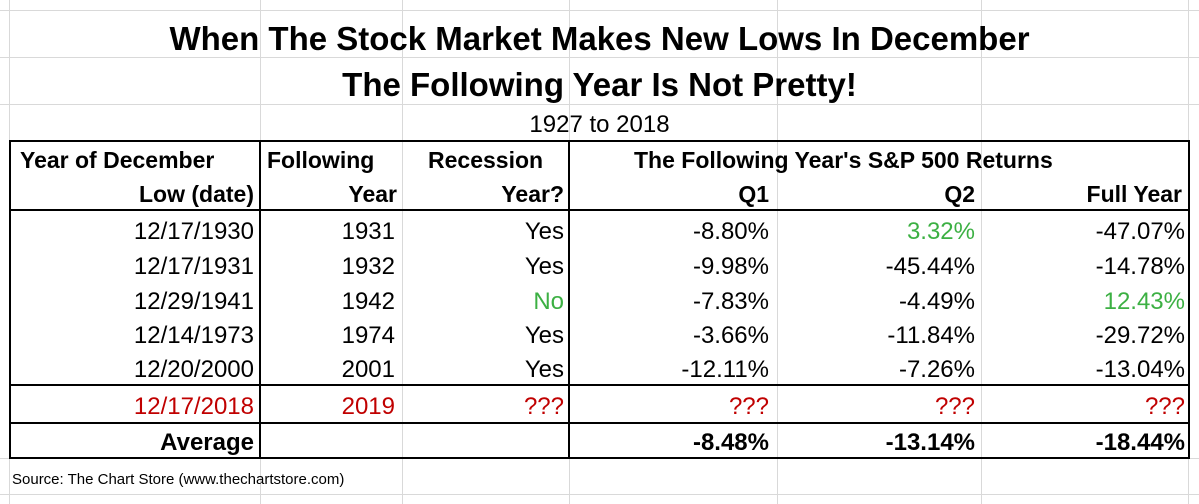 This screenshot has height=504, width=1199. What do you see at coordinates (368, 369) in the screenshot?
I see `cell-following-year: 2001` at bounding box center [368, 369].